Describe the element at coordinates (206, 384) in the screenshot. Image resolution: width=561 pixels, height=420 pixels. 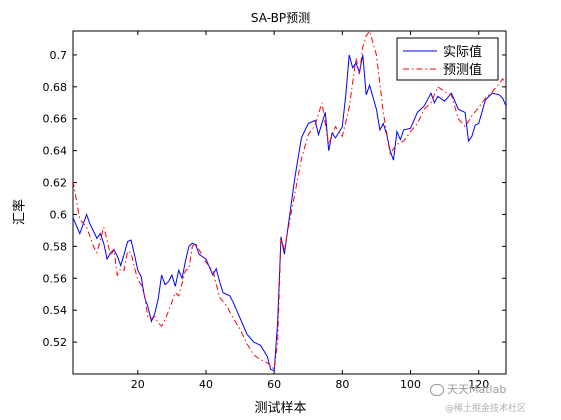
I see `x-tick-label: 40` at that location.